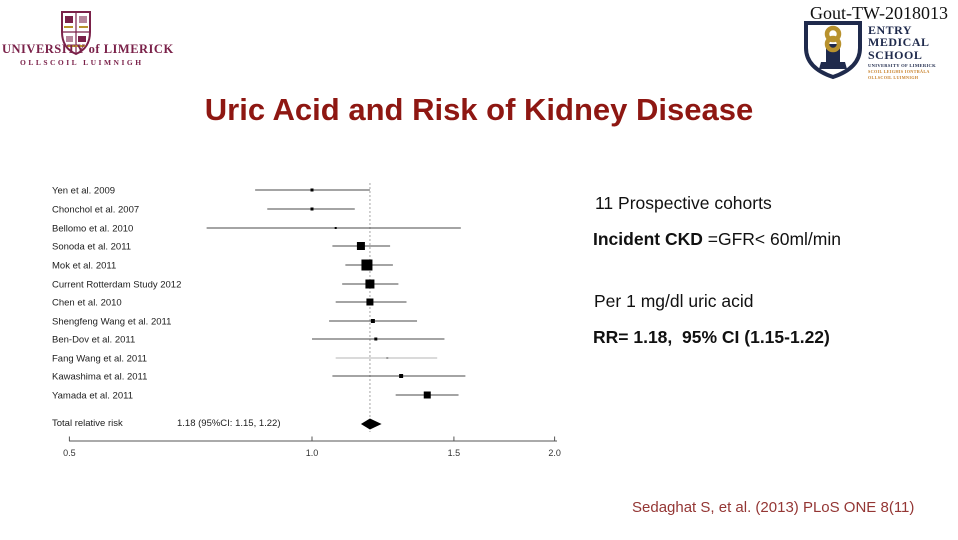 Image resolution: width=958 pixels, height=540 pixels. Describe the element at coordinates (99, 359) in the screenshot. I see `study-label: Fang Wang et al. 2011` at that location.